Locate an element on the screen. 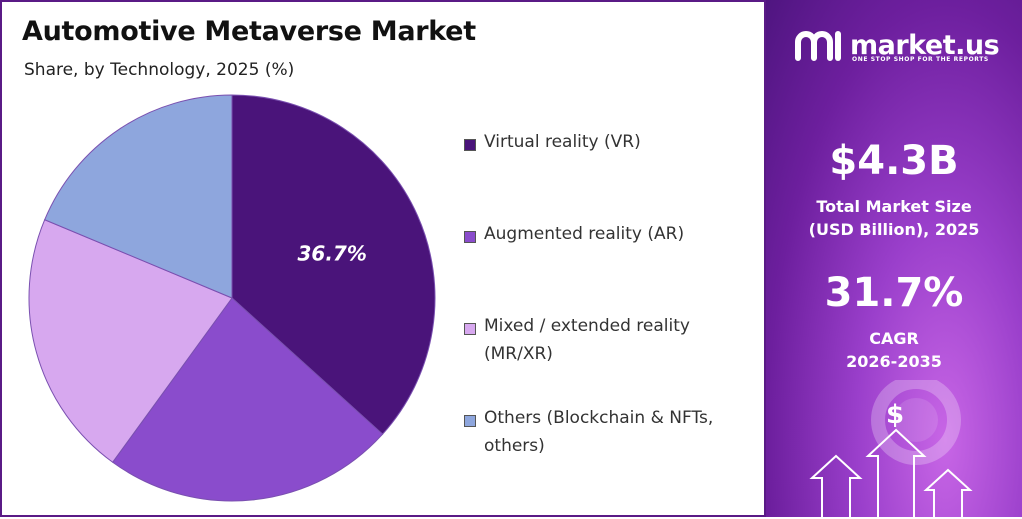 The width and height of the screenshot is (1022, 519). chart-subtitle: Share, by Technology, 2025 (%) is located at coordinates (159, 70).